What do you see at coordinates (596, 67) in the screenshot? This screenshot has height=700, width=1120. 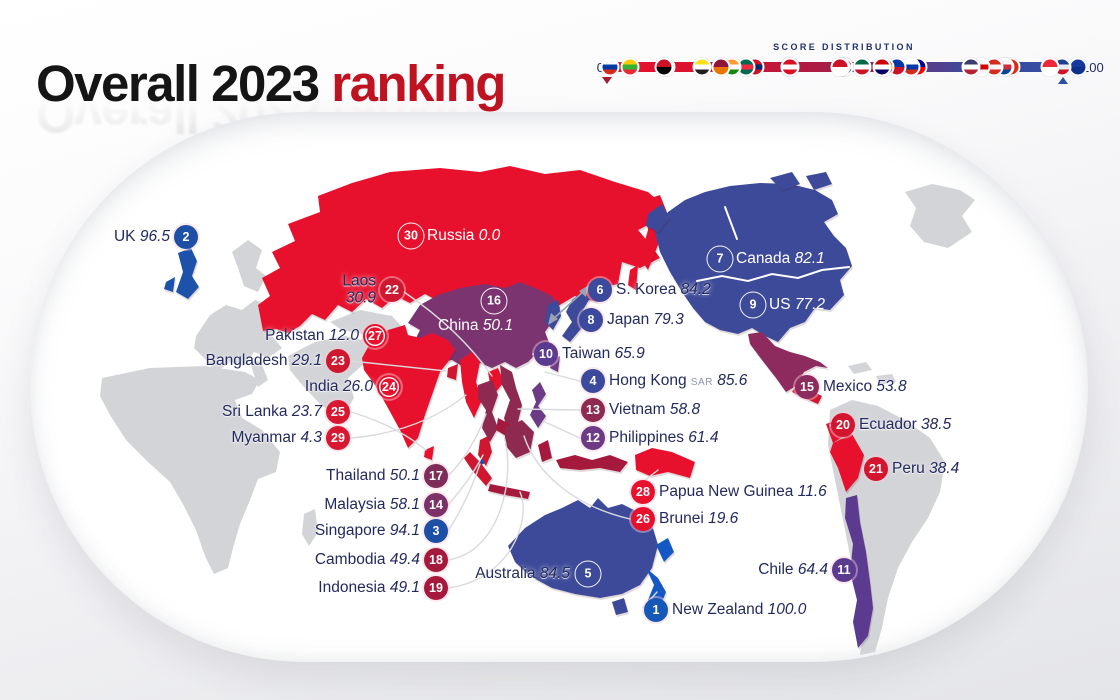 I see `score-axis-min: 0` at bounding box center [596, 67].